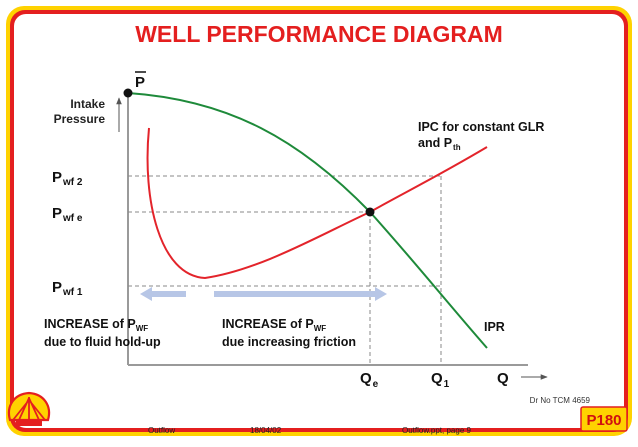 Image resolution: width=638 pixels, height=447 pixels. What do you see at coordinates (140, 82) in the screenshot?
I see `y-axis-top-label: P` at bounding box center [140, 82].